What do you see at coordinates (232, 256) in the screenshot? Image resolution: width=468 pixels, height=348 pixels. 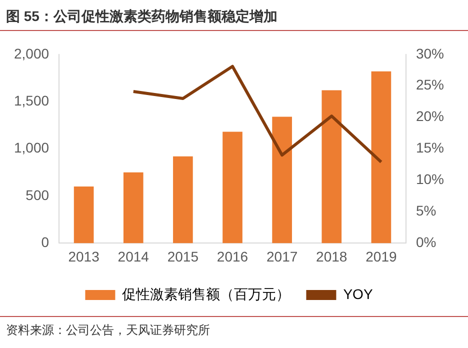 I see `x-tick-label: 2016` at bounding box center [232, 256].